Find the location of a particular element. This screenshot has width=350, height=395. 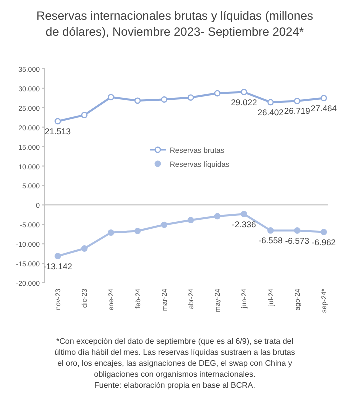

data-label: 27.464 is located at coordinates (324, 108).